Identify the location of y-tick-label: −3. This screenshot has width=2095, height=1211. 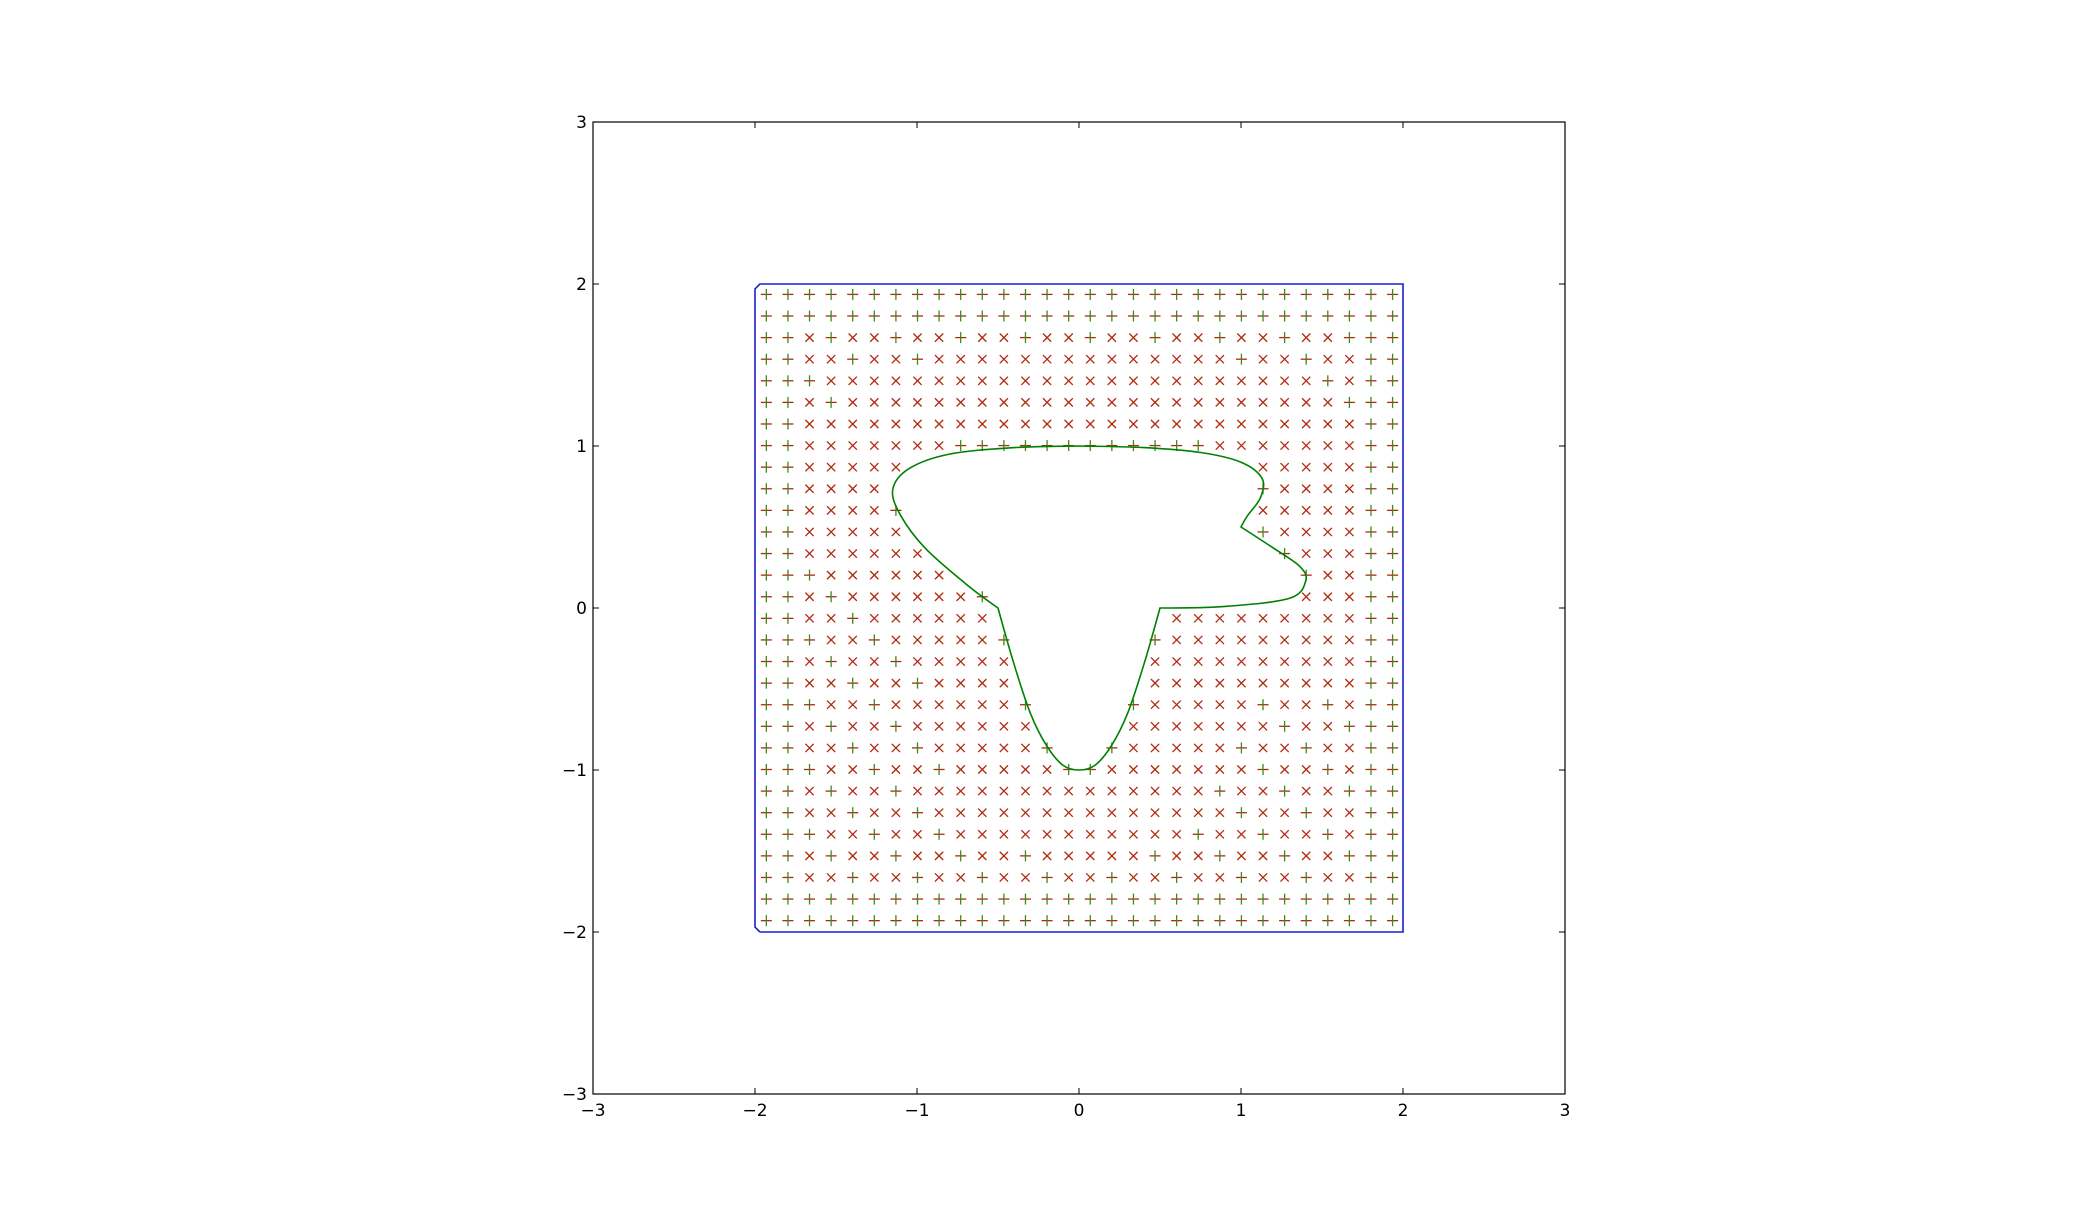
(574, 1095).